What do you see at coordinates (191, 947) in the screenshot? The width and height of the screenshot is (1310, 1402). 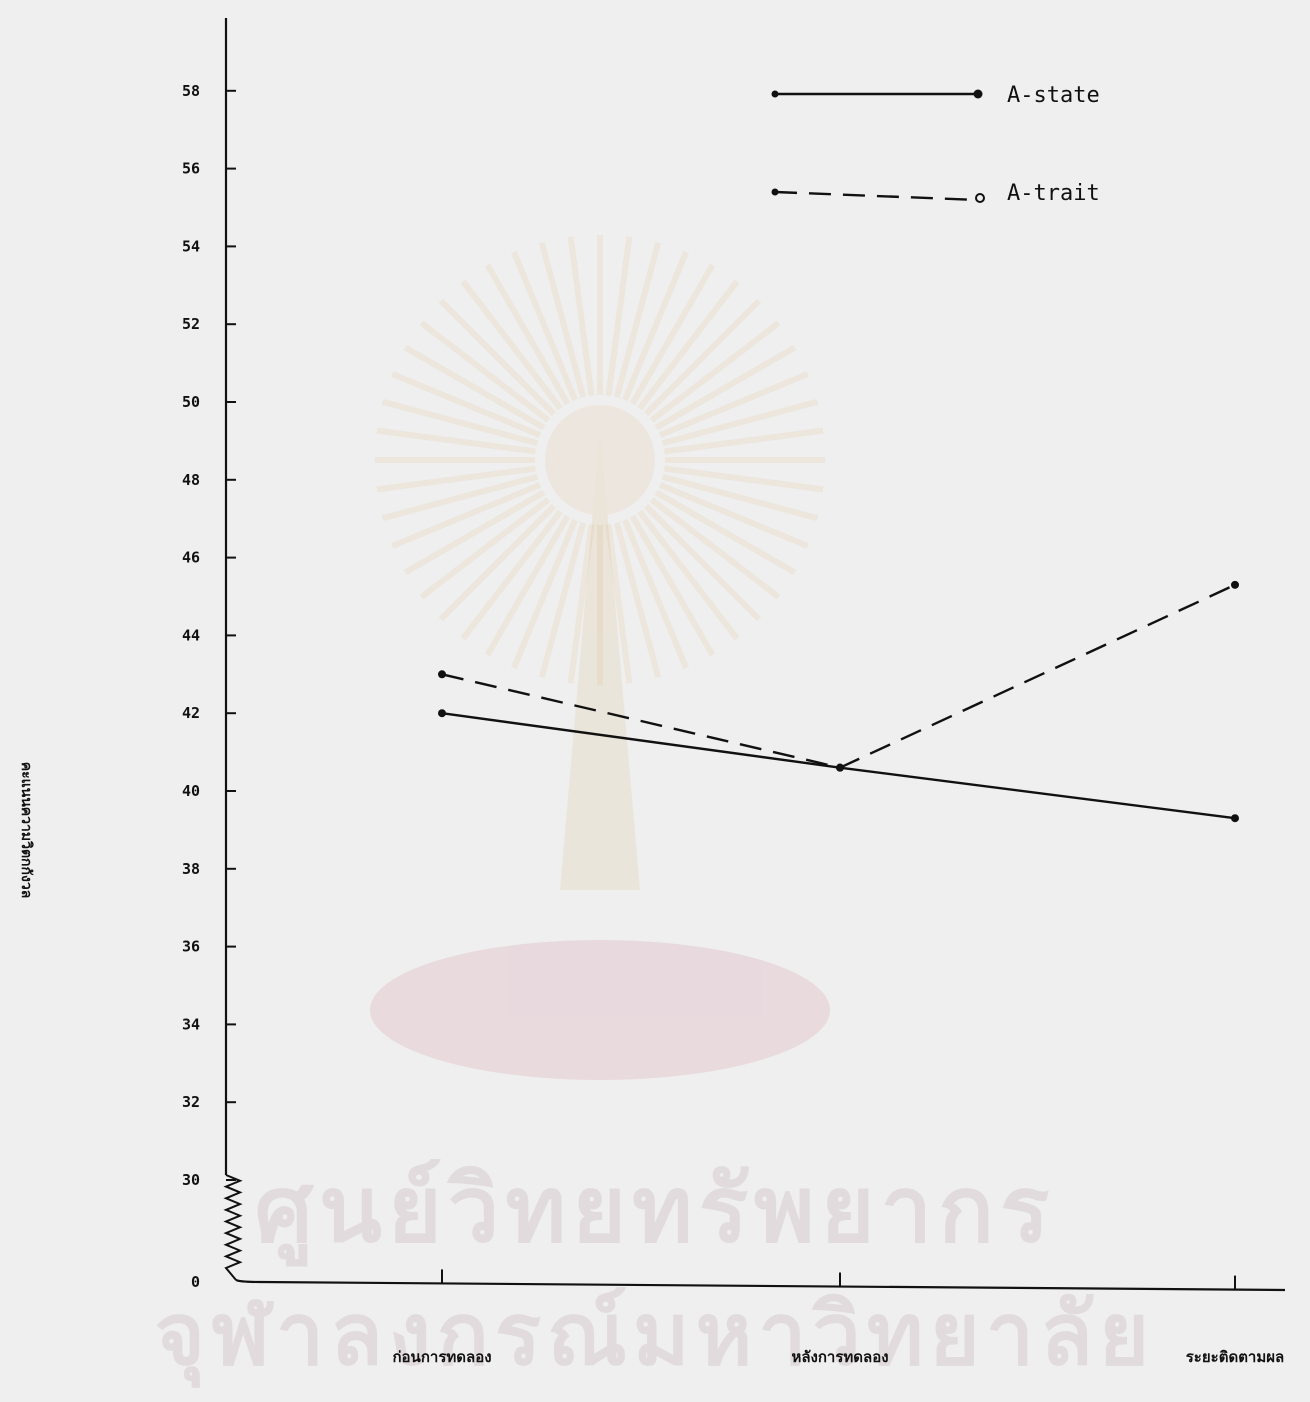 I see `y-tick-label: 36` at bounding box center [191, 947].